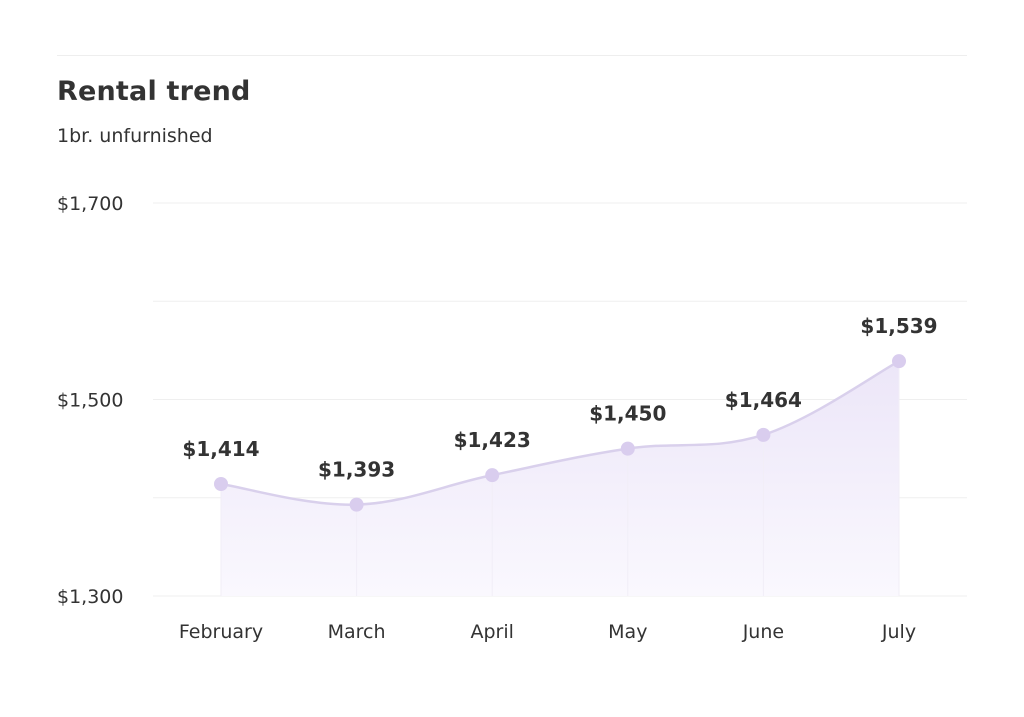 This screenshot has height=717, width=1024. What do you see at coordinates (492, 440) in the screenshot?
I see `data-label: $1,423` at bounding box center [492, 440].